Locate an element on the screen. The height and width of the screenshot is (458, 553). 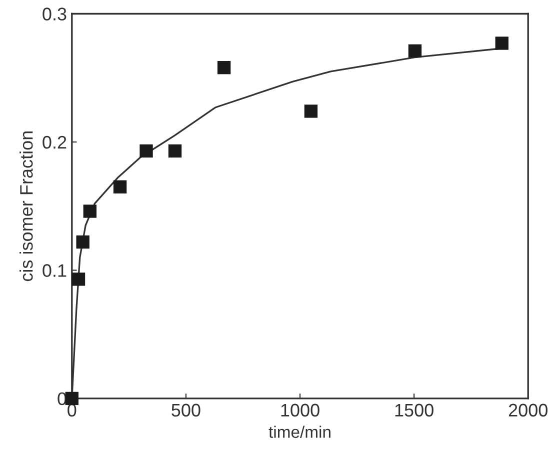
y-tick-label: 0.2 is located at coordinates (54, 142).